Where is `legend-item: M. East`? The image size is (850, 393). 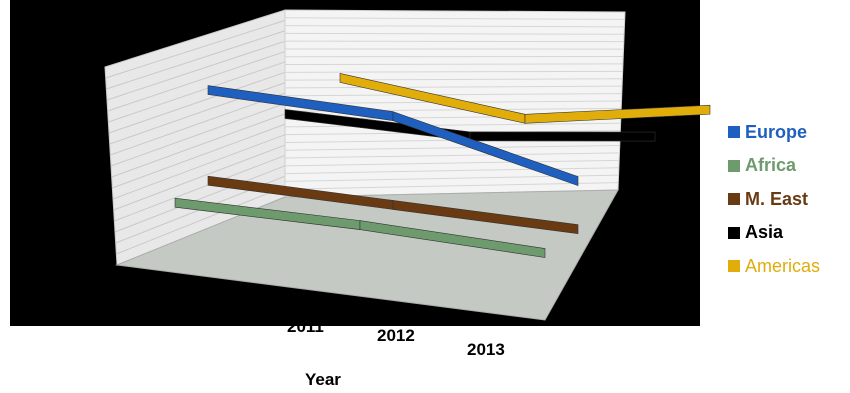
legend-item: M. East is located at coordinates (774, 199).